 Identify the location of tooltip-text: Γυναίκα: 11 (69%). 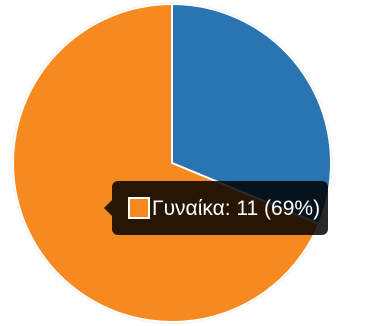
(236, 208).